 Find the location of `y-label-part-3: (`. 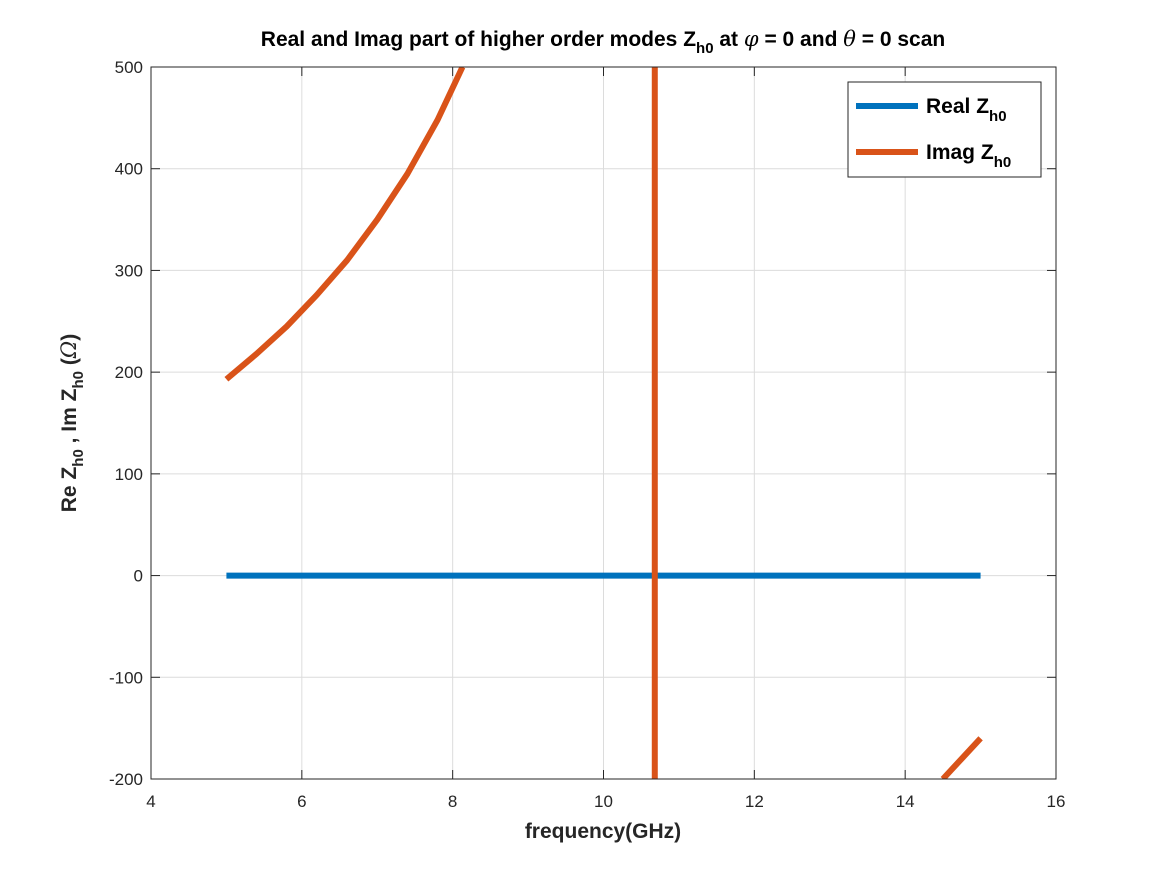

y-label-part-3: ( is located at coordinates (69, 364).